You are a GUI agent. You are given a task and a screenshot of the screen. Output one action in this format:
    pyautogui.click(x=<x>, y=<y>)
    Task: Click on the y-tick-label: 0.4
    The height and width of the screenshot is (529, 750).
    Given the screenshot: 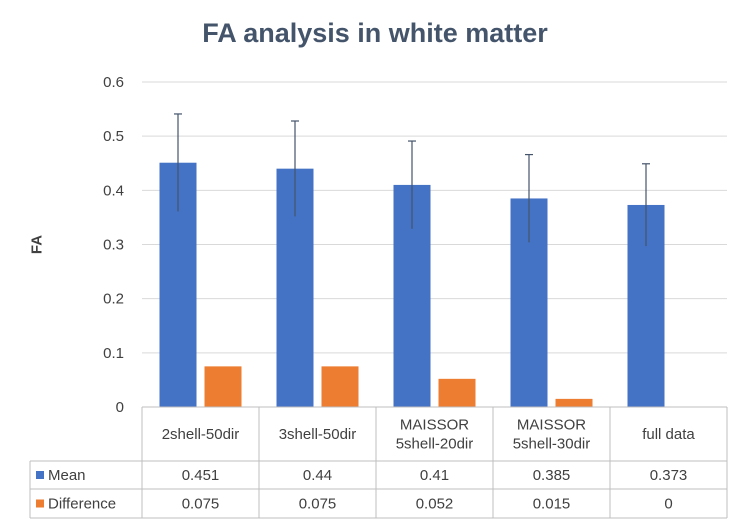 What is the action you would take?
    pyautogui.click(x=113, y=190)
    